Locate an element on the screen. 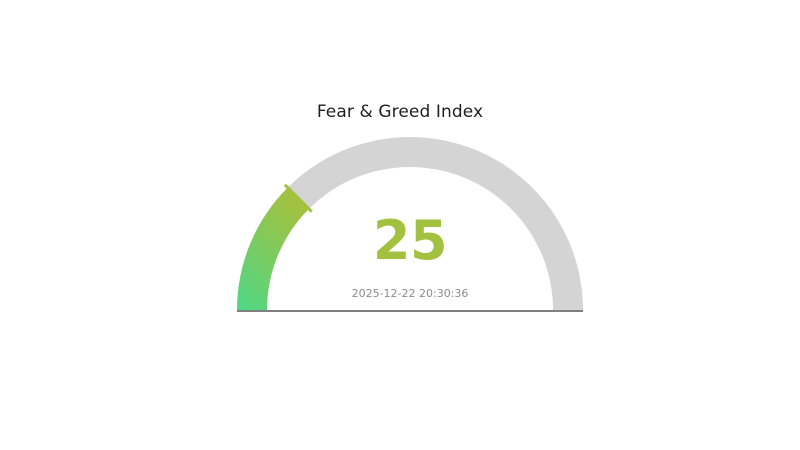 This screenshot has width=800, height=450. chart-title: Fear & Greed Index is located at coordinates (400, 112).